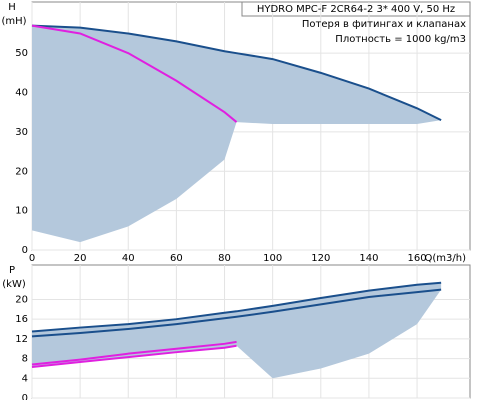  Describe the element at coordinates (21, 93) in the screenshot. I see `y-tick-label: 40` at that location.